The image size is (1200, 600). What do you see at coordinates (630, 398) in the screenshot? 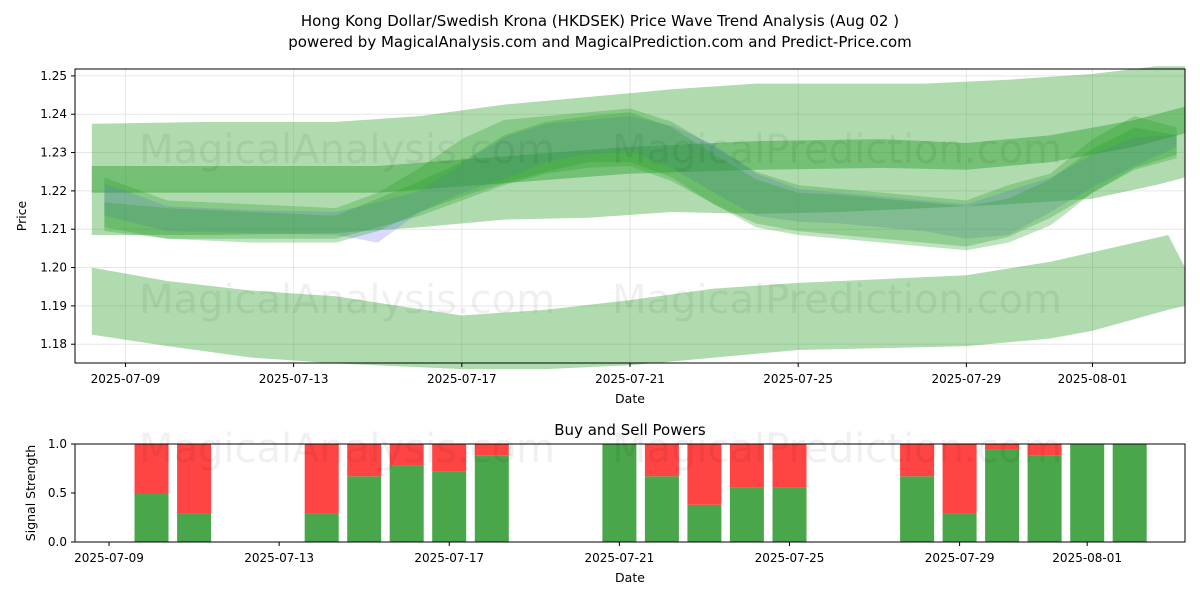
I see `price-x-axis-label: Date` at bounding box center [630, 398].